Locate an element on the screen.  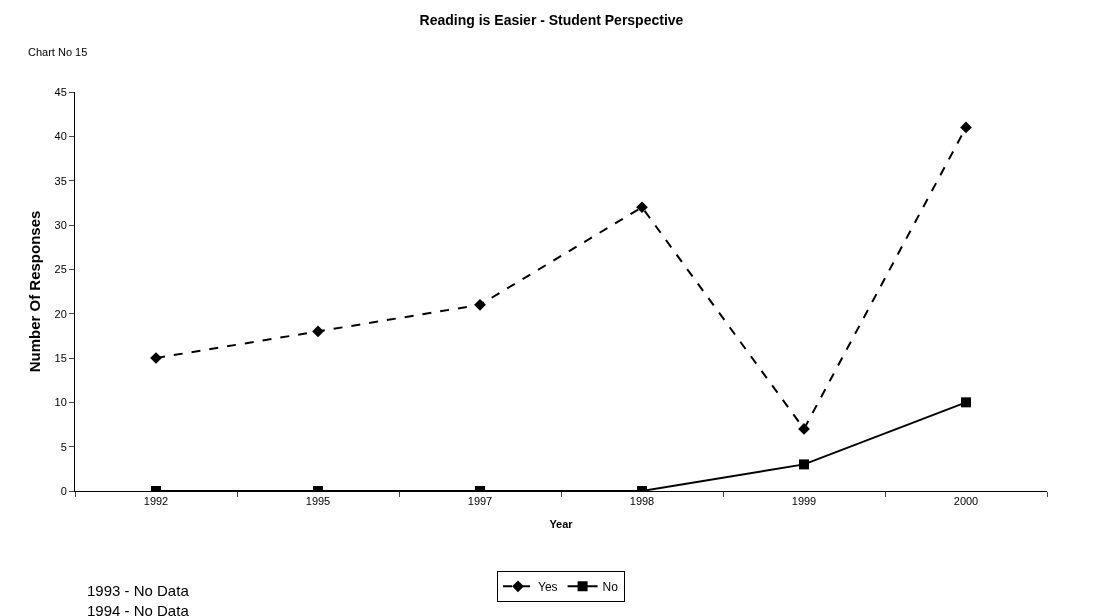
y-axis-title: Number Of Responses is located at coordinates (34, 291).